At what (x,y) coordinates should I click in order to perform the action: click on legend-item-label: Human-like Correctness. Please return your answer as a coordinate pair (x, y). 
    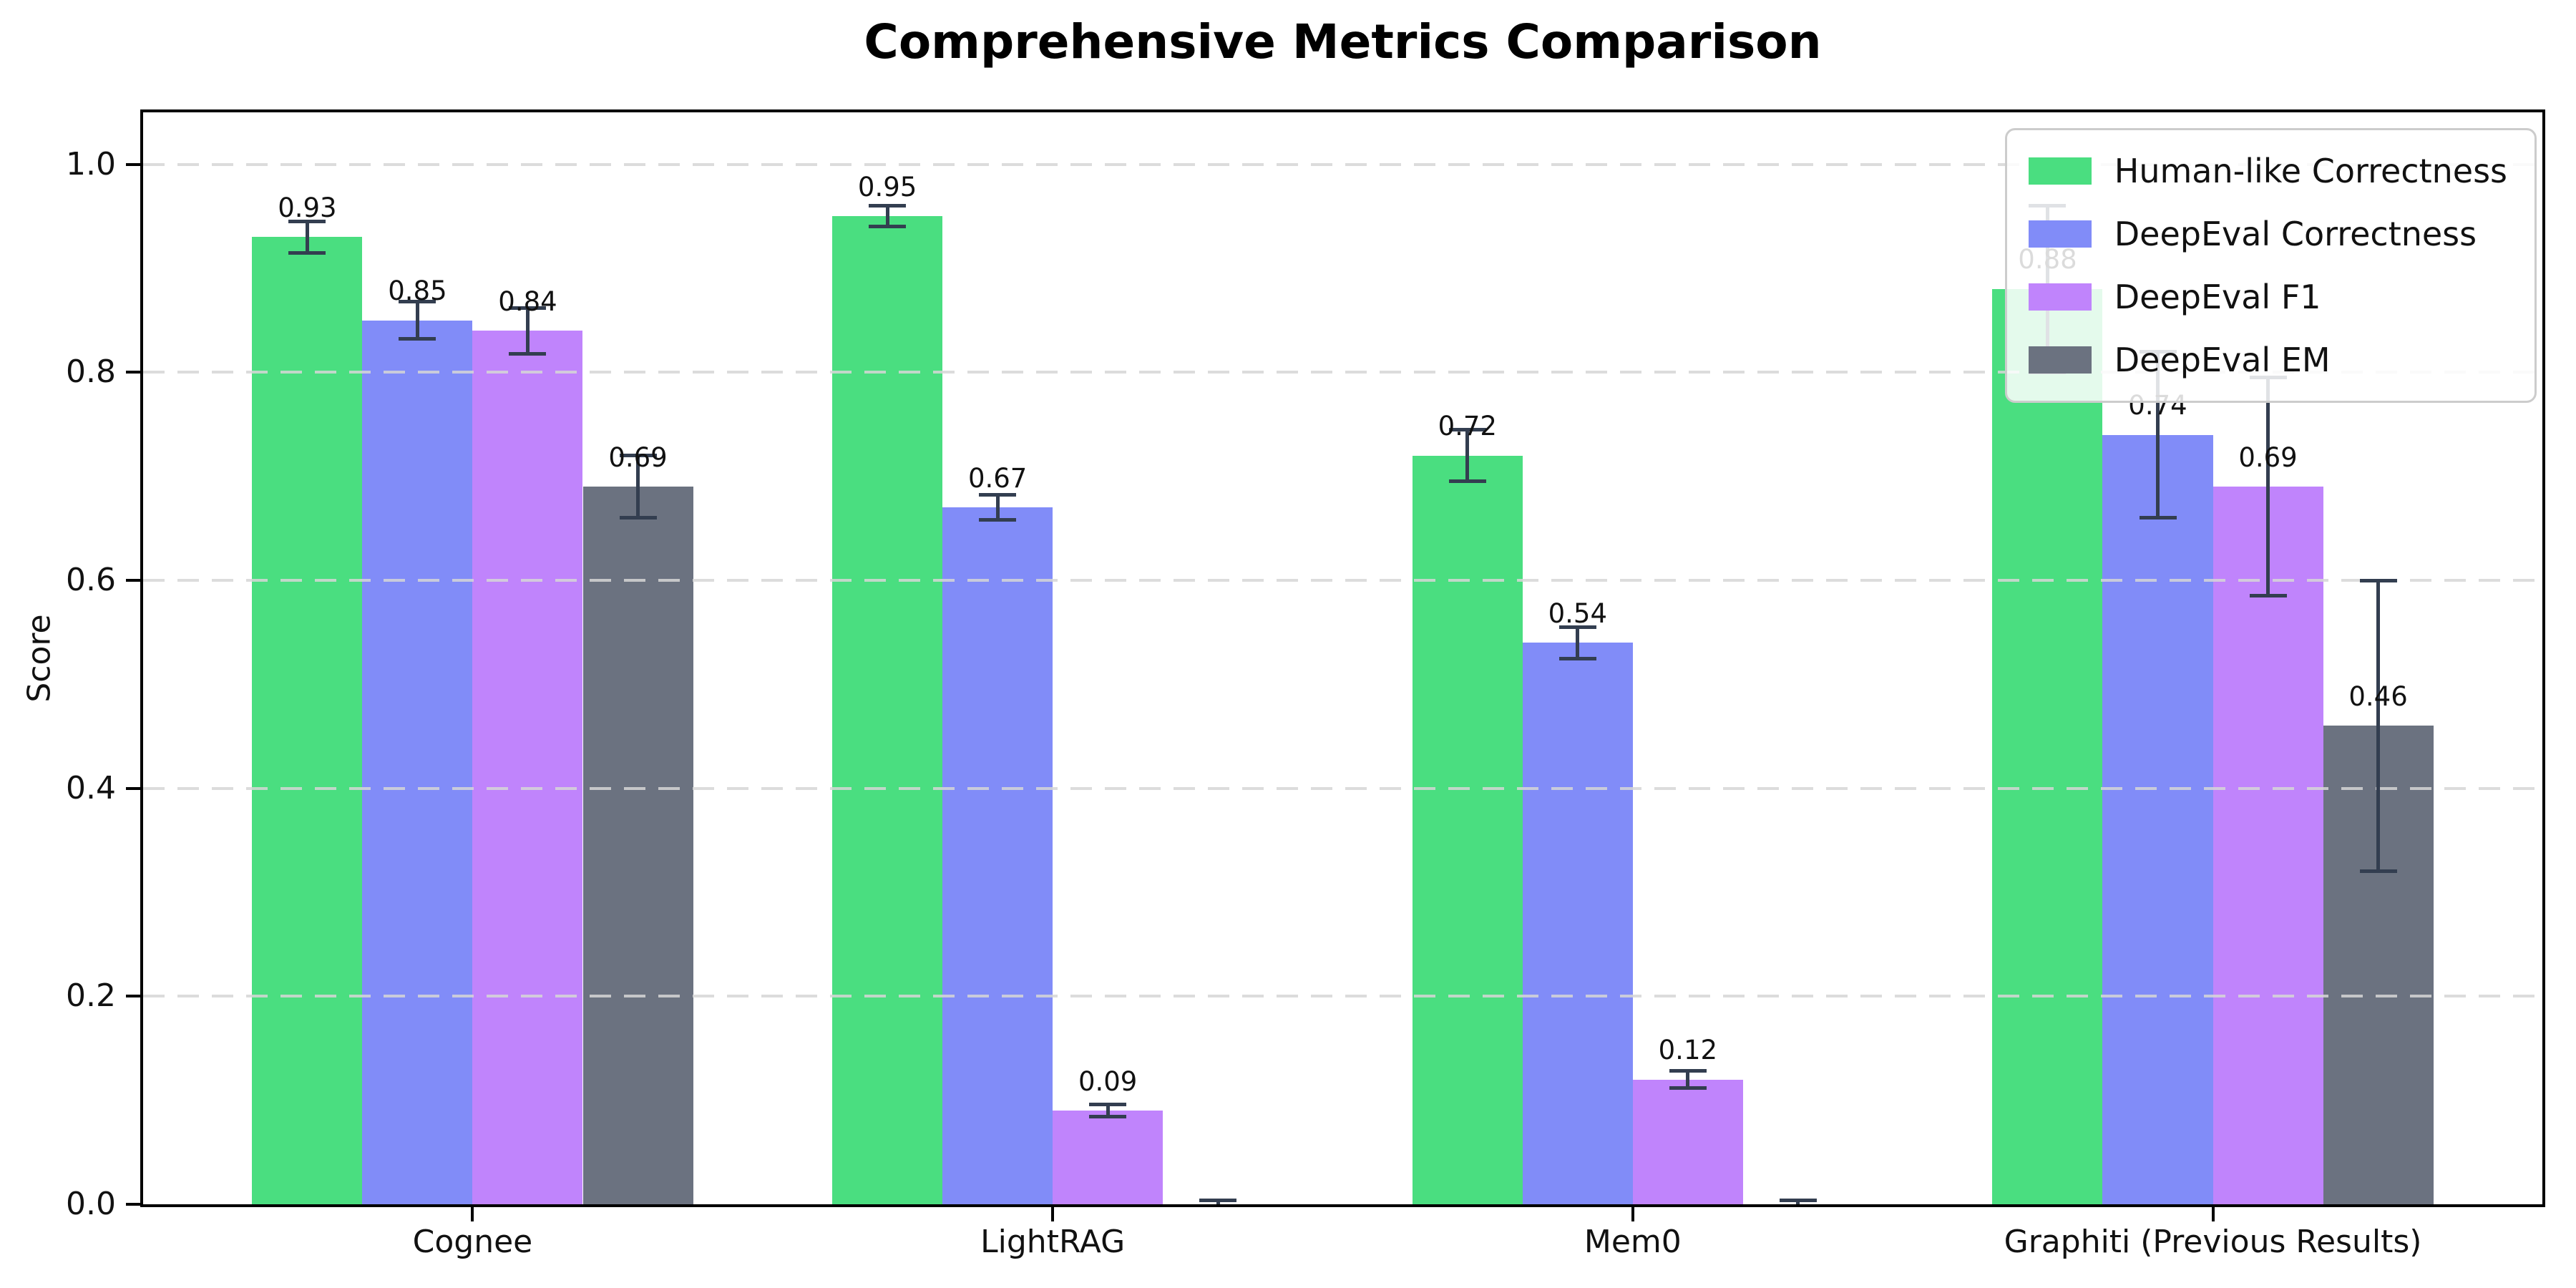
    Looking at the image, I should click on (2310, 171).